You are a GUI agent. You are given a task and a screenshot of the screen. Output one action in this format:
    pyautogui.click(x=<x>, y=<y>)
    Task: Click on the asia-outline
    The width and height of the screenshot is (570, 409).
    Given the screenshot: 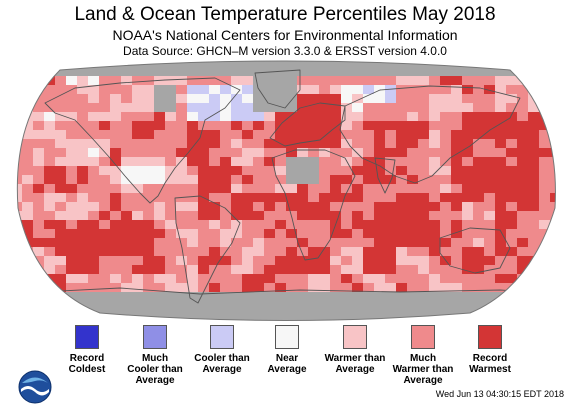 What is the action you would take?
    pyautogui.click(x=430, y=134)
    